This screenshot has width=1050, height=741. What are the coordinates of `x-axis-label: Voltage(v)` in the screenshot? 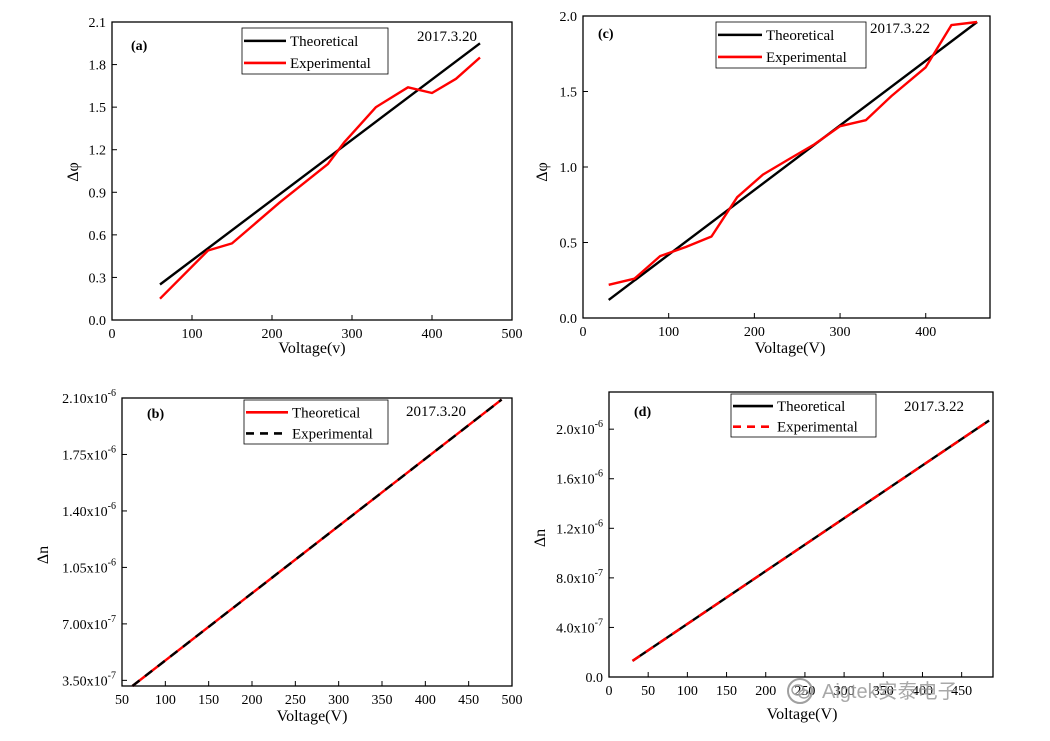 It's located at (311, 348).